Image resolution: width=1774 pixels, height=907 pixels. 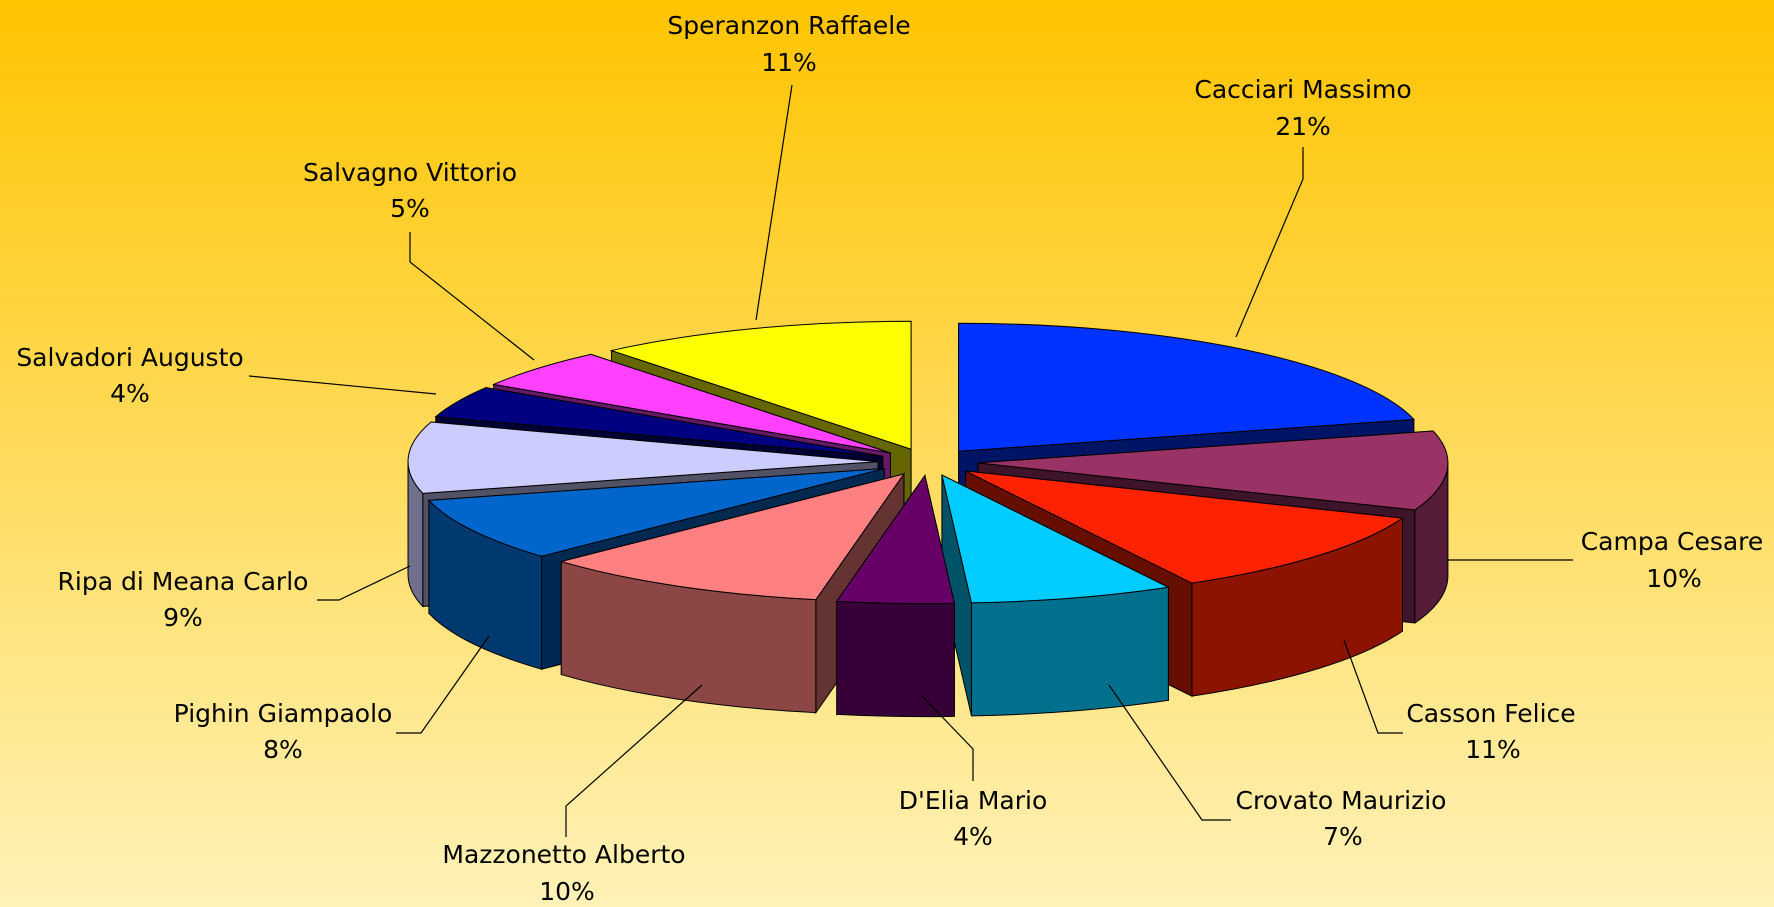 I want to click on slice-label: Salvagno Vittorio, so click(x=410, y=172).